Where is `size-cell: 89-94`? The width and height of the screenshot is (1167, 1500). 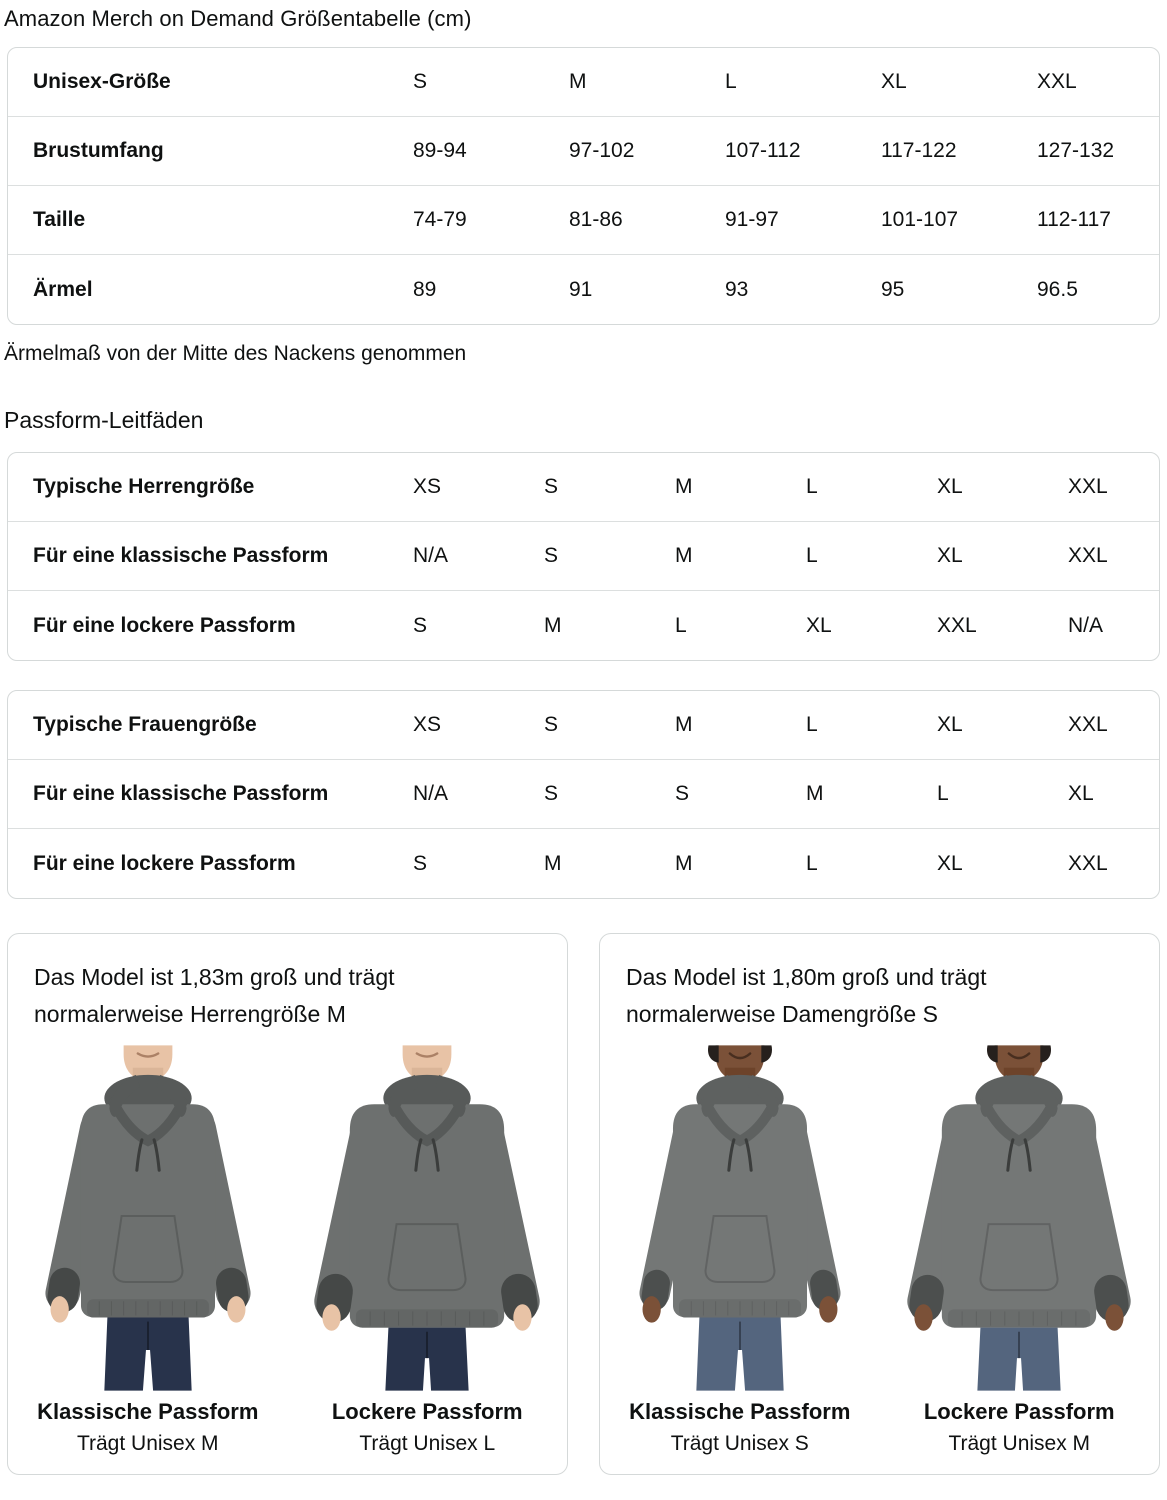 size-cell: 89-94 is located at coordinates (440, 150).